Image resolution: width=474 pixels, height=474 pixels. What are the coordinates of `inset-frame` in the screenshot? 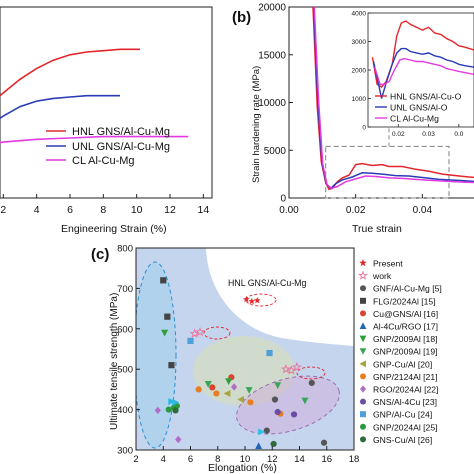 It's located at (420, 70).